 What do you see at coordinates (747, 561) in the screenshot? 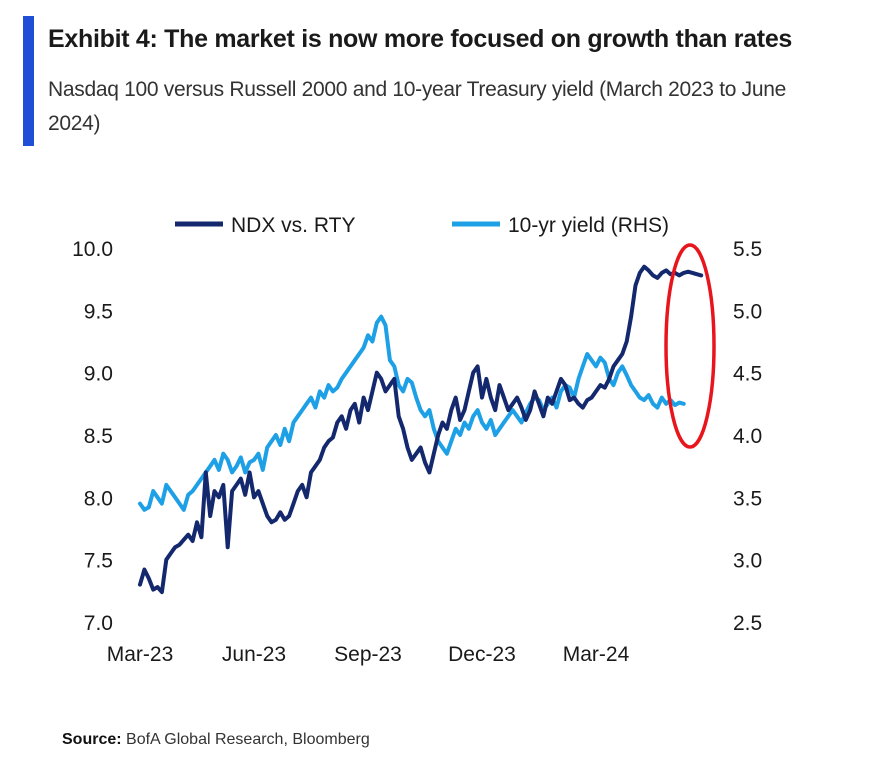
I see `y-right-tick-label: 3.0` at bounding box center [747, 561].